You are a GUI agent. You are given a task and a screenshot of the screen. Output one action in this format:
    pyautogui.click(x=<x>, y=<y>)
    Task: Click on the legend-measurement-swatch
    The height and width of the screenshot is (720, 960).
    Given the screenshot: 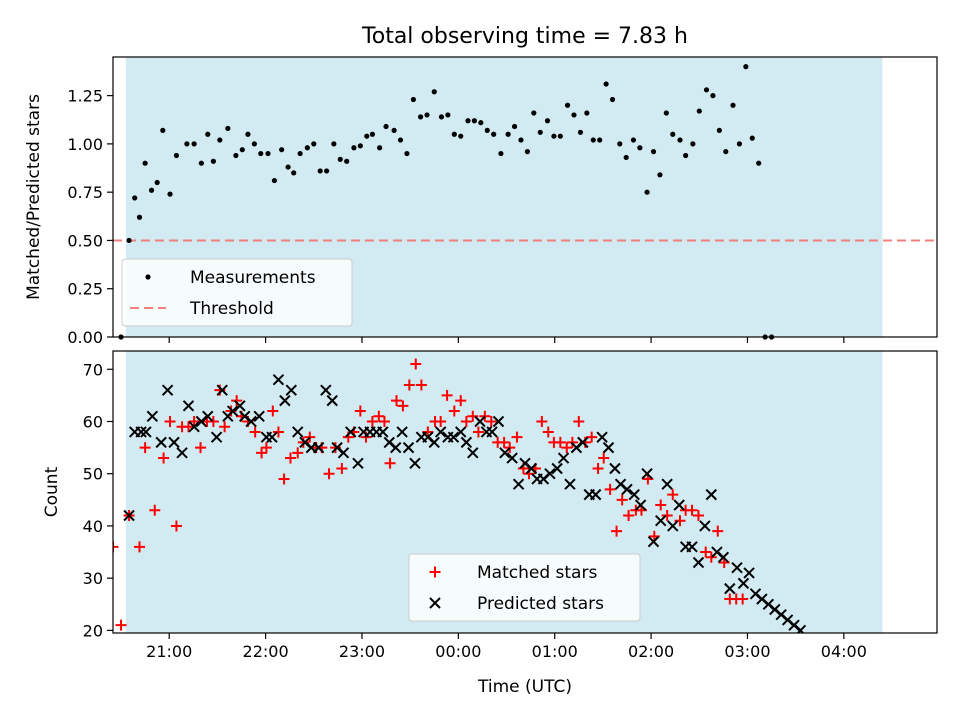 What is the action you would take?
    pyautogui.click(x=148, y=277)
    